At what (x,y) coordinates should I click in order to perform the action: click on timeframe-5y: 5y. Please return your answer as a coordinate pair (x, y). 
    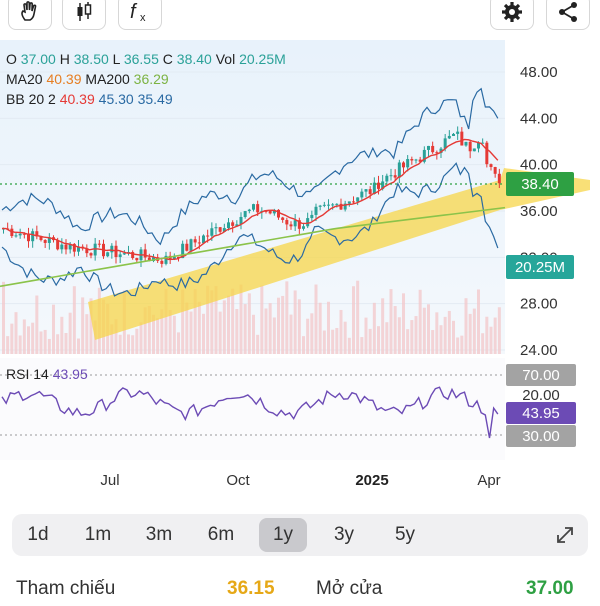
    Looking at the image, I should click on (405, 534).